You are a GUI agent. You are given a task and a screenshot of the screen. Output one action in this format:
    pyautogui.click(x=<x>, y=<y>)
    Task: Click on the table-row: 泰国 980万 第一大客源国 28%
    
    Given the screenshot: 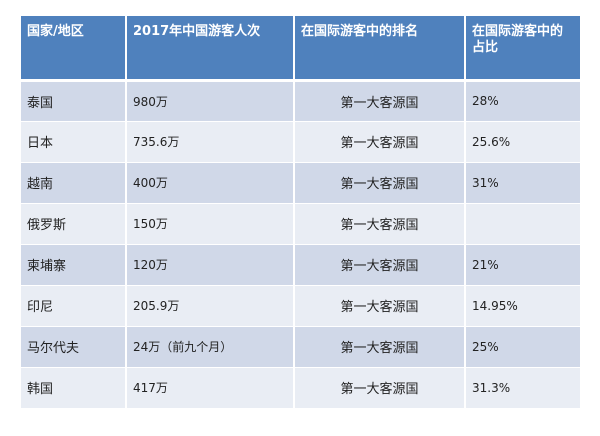 What is the action you would take?
    pyautogui.click(x=300, y=101)
    